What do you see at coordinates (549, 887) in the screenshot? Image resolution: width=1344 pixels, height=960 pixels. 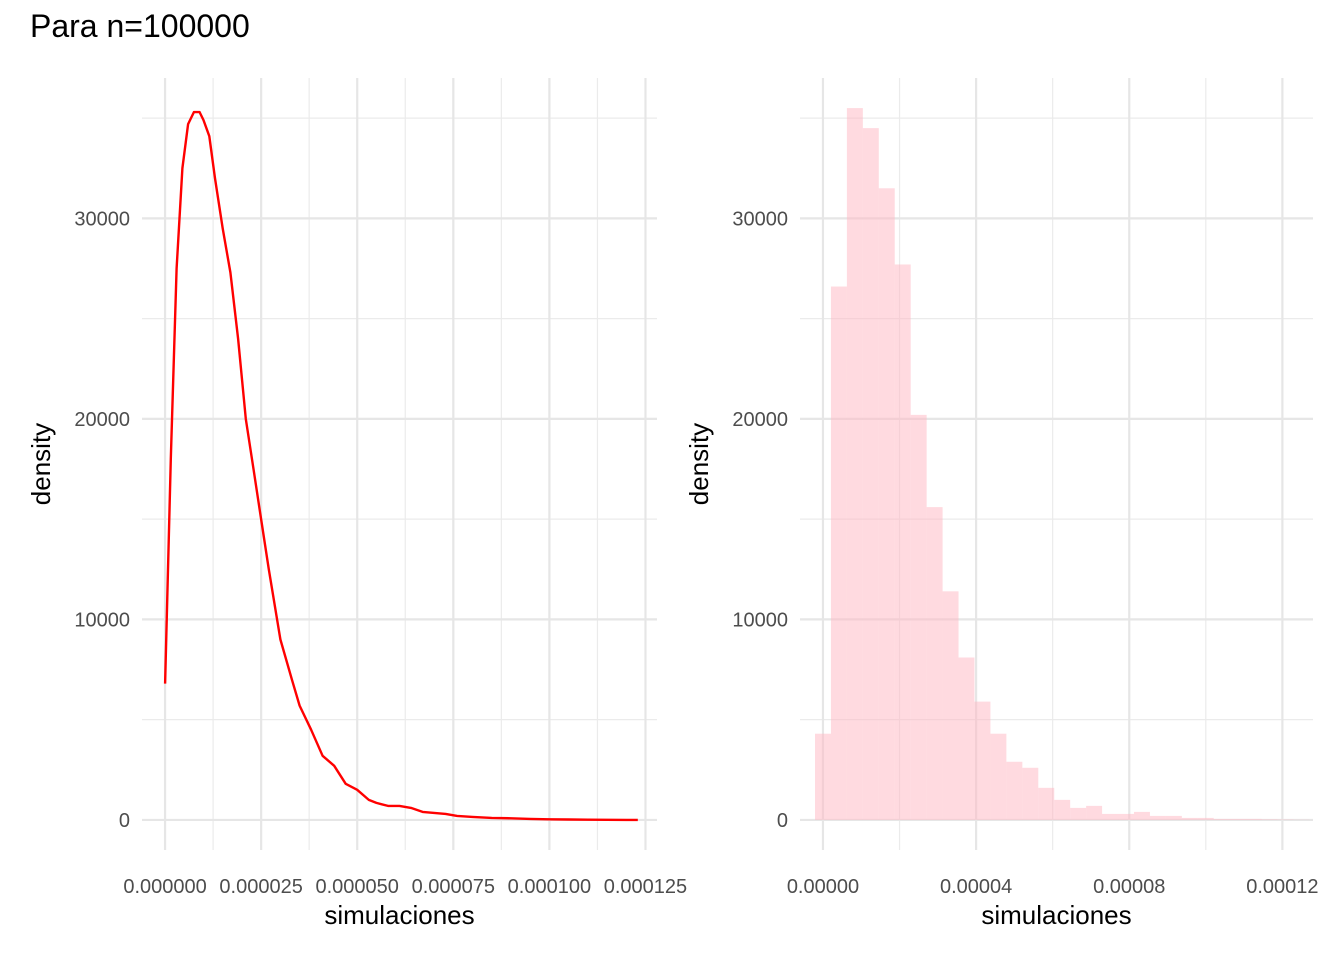 I see `x-tick-label: 0.000100` at bounding box center [549, 887].